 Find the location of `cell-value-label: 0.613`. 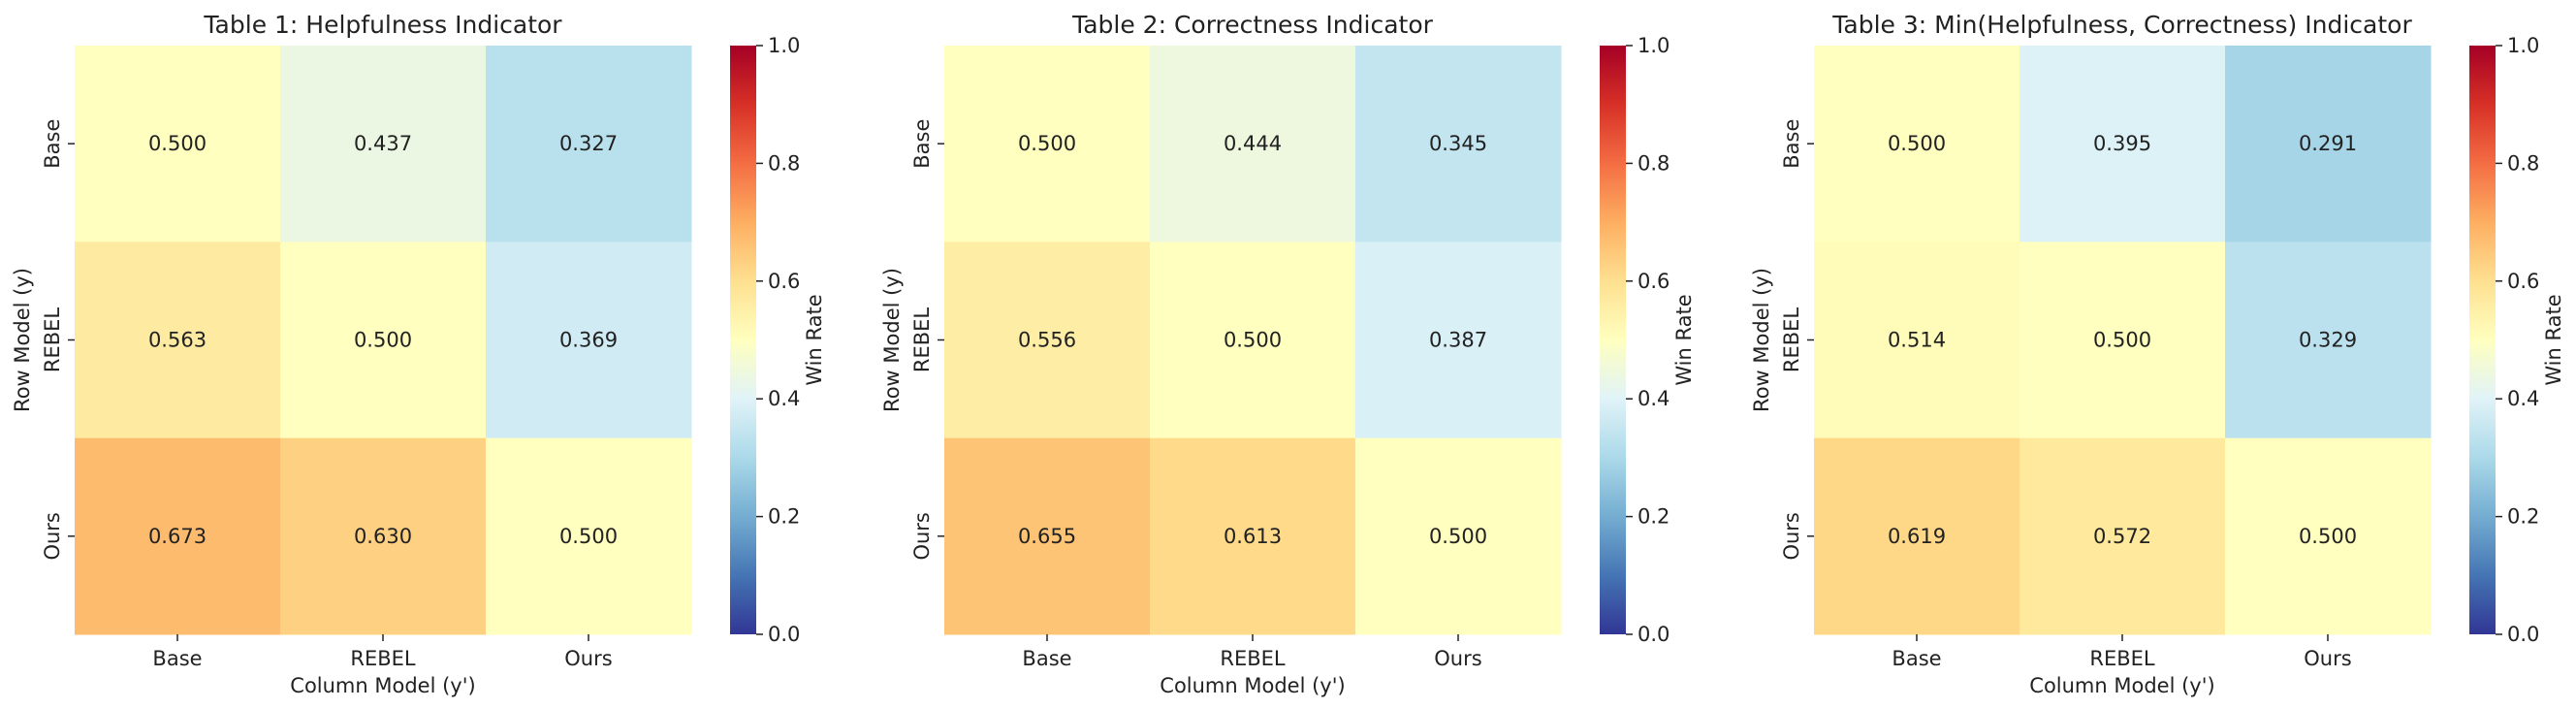

cell-value-label: 0.613 is located at coordinates (1253, 536).